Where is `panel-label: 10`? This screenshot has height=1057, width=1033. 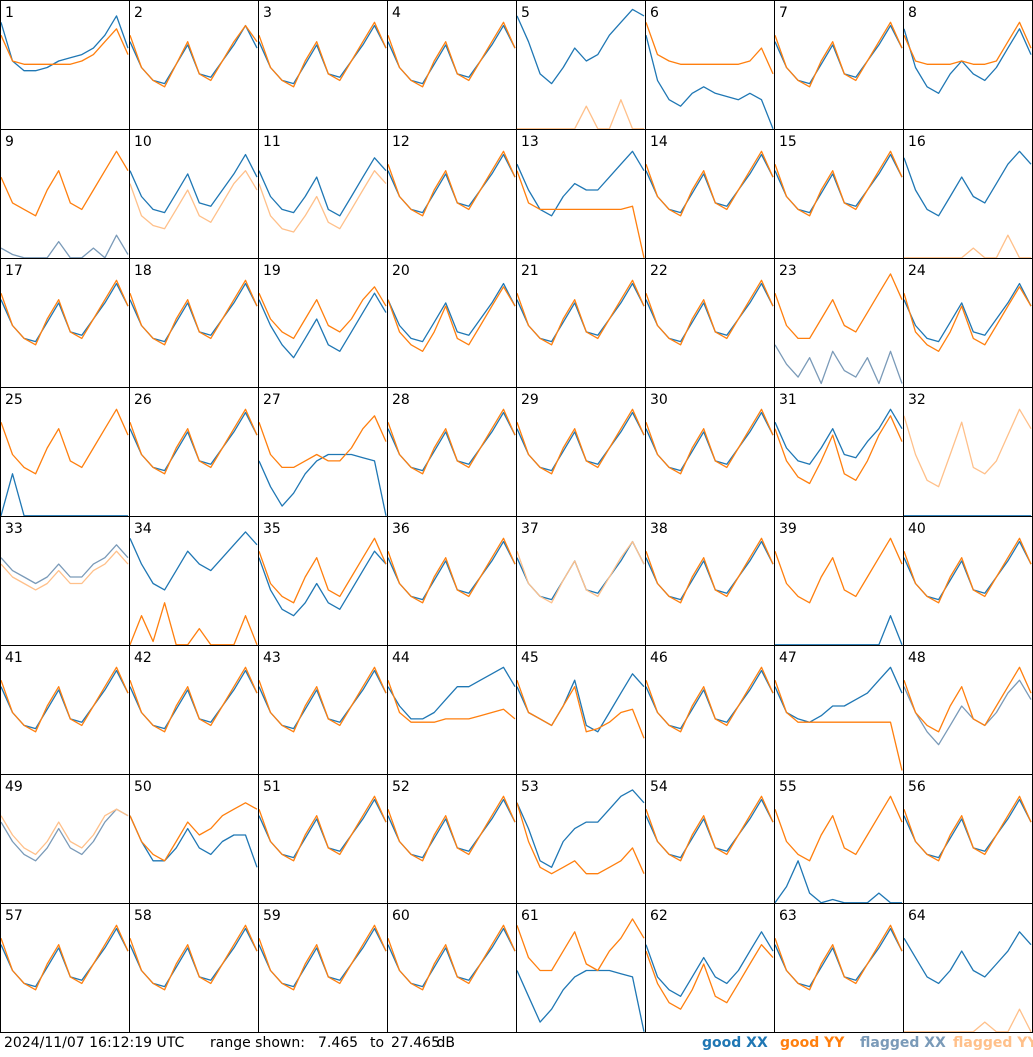
panel-label: 10 is located at coordinates (143, 142).